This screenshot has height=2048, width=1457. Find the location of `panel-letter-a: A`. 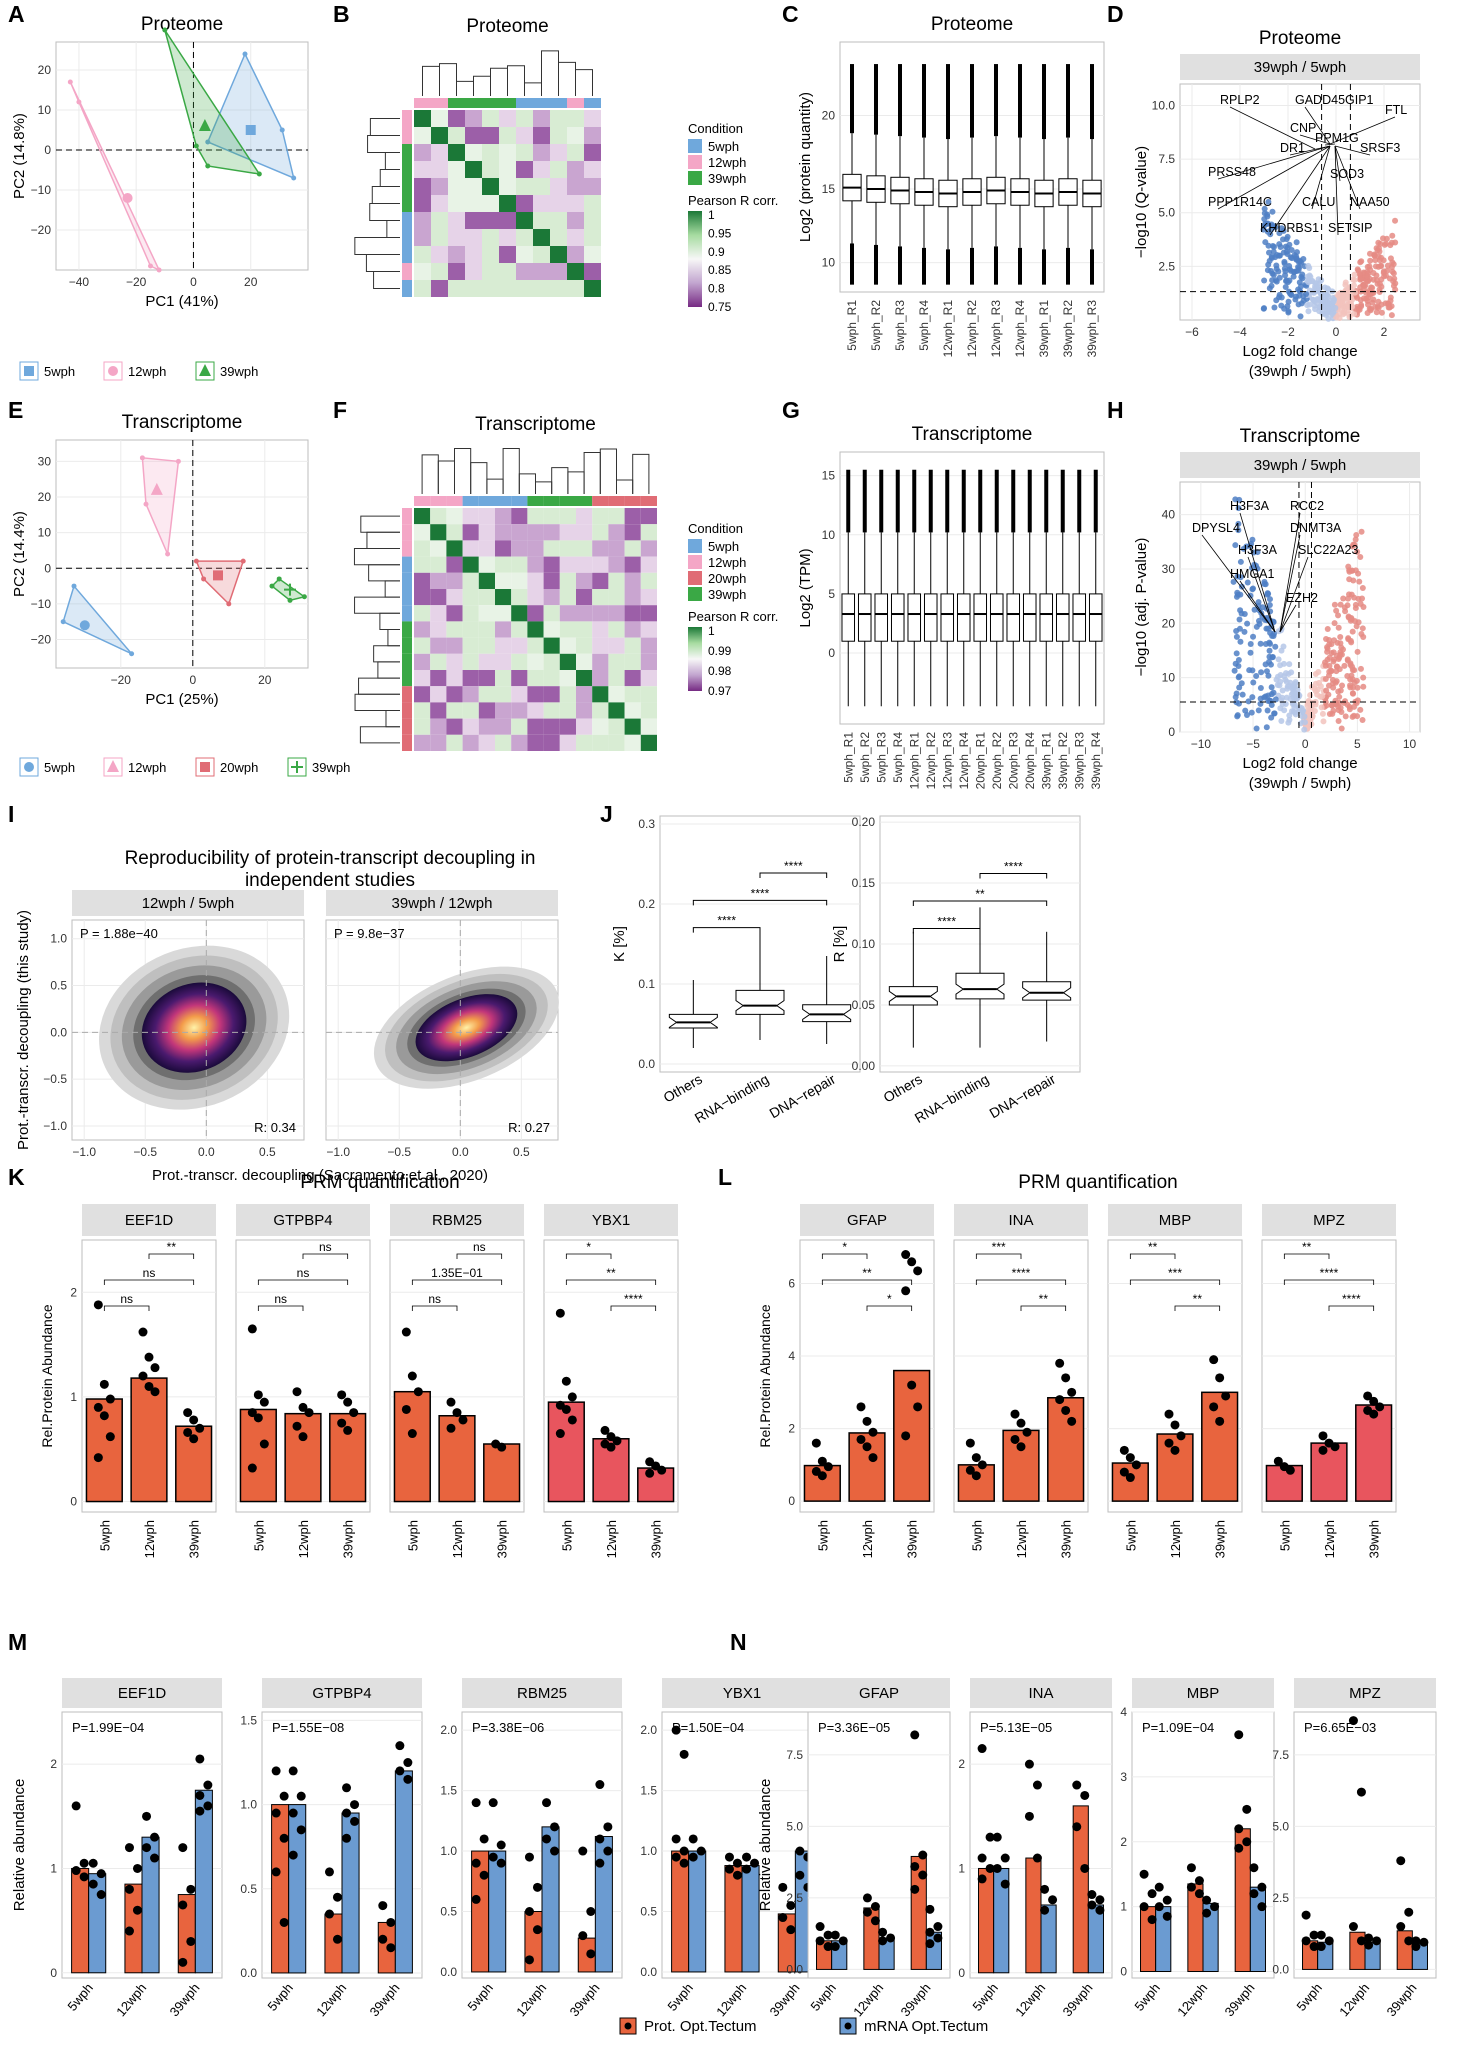

panel-letter-a: A is located at coordinates (16, 14).